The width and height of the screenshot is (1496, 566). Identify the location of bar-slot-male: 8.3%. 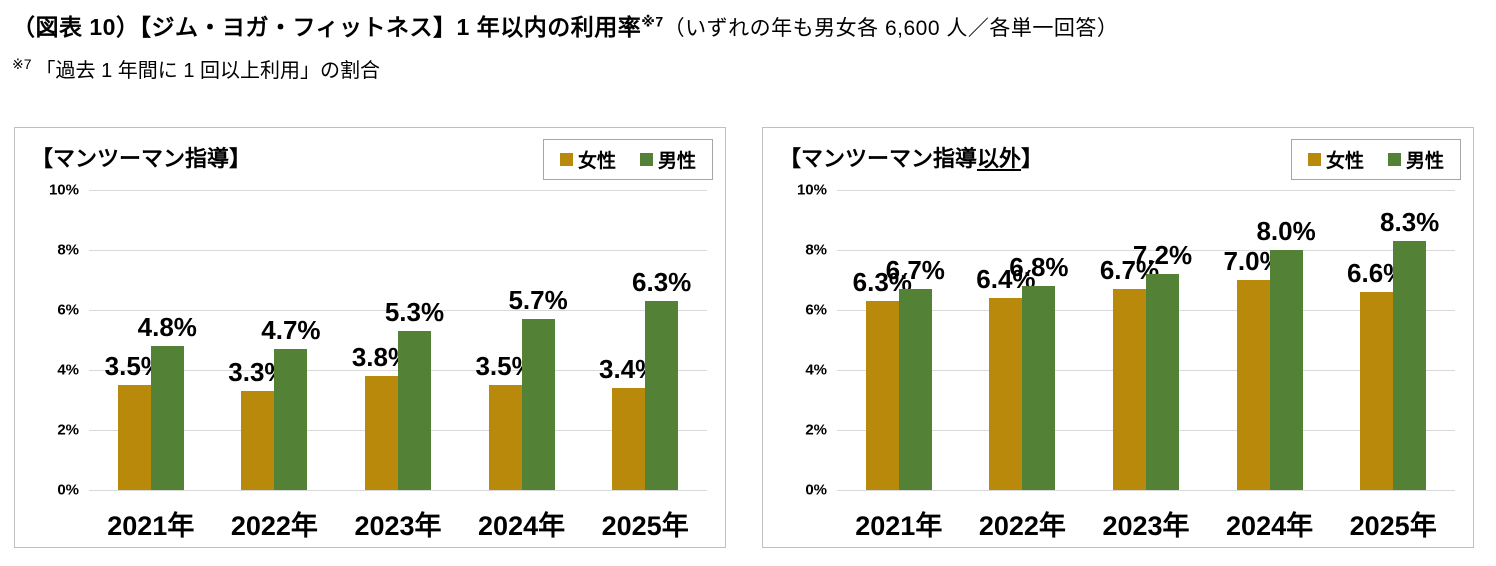
(1409, 340).